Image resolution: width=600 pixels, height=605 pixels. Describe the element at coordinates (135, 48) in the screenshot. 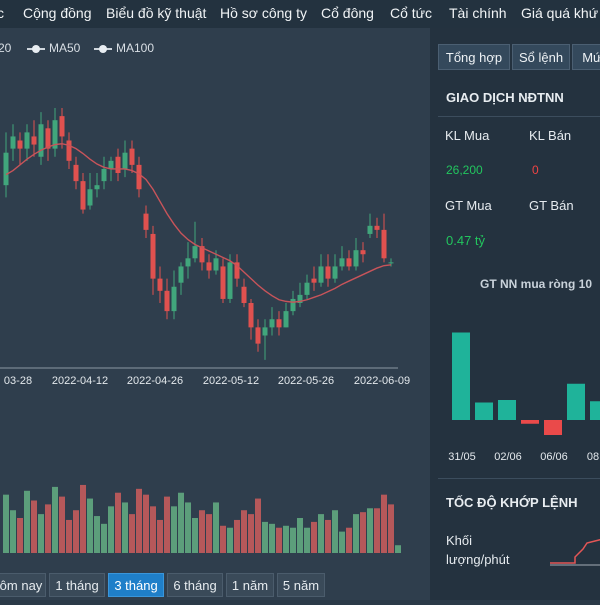

I see `legend-ma100-label: MA100` at that location.